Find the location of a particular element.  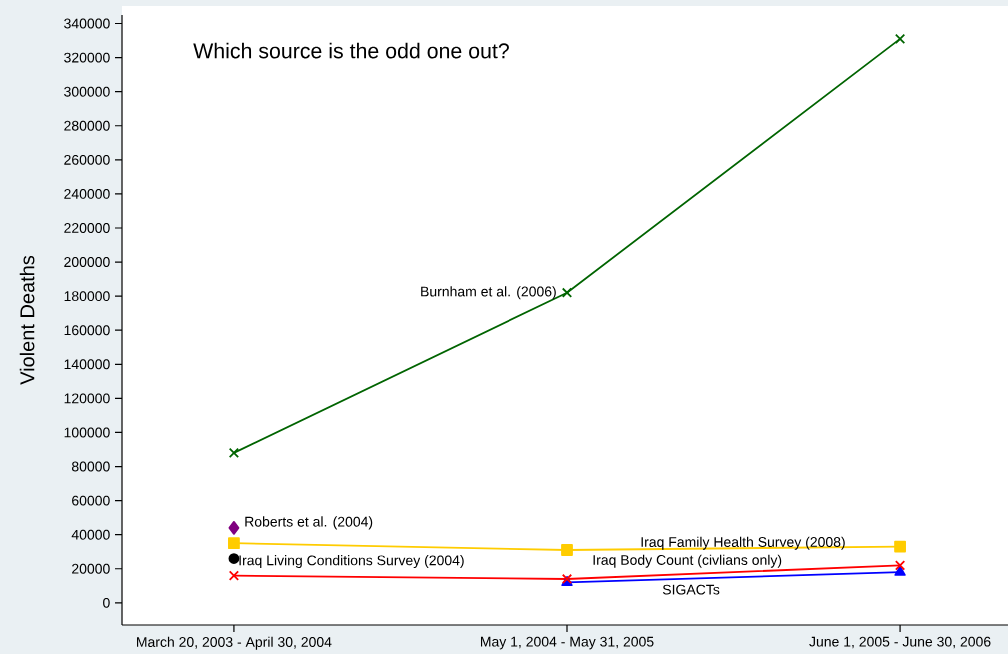

series-label: Iraq Family Health Survey (2008) is located at coordinates (743, 543).